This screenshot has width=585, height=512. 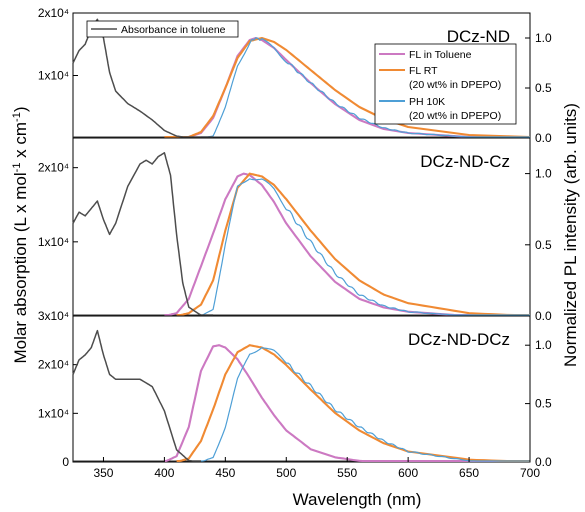 I want to click on x-tick-label: 400, so click(x=164, y=473).